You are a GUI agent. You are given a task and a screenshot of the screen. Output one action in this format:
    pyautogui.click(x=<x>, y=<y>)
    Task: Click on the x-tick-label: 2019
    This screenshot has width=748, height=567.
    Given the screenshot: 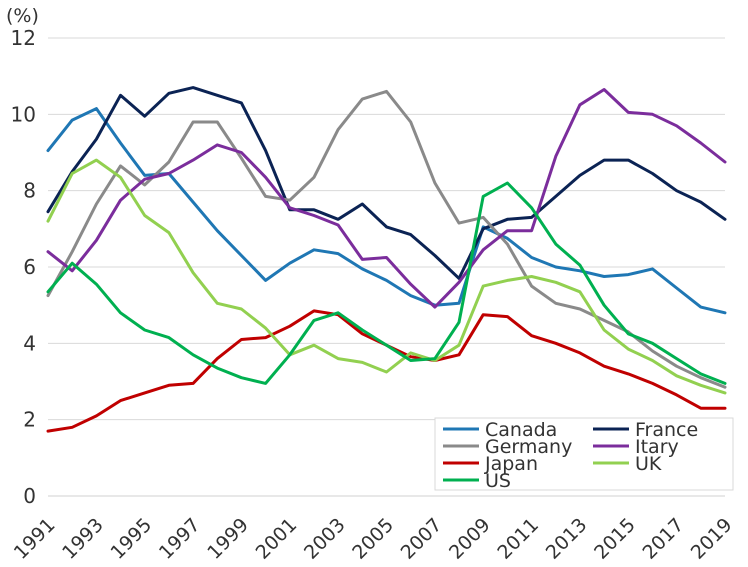 What is the action you would take?
    pyautogui.click(x=712, y=539)
    